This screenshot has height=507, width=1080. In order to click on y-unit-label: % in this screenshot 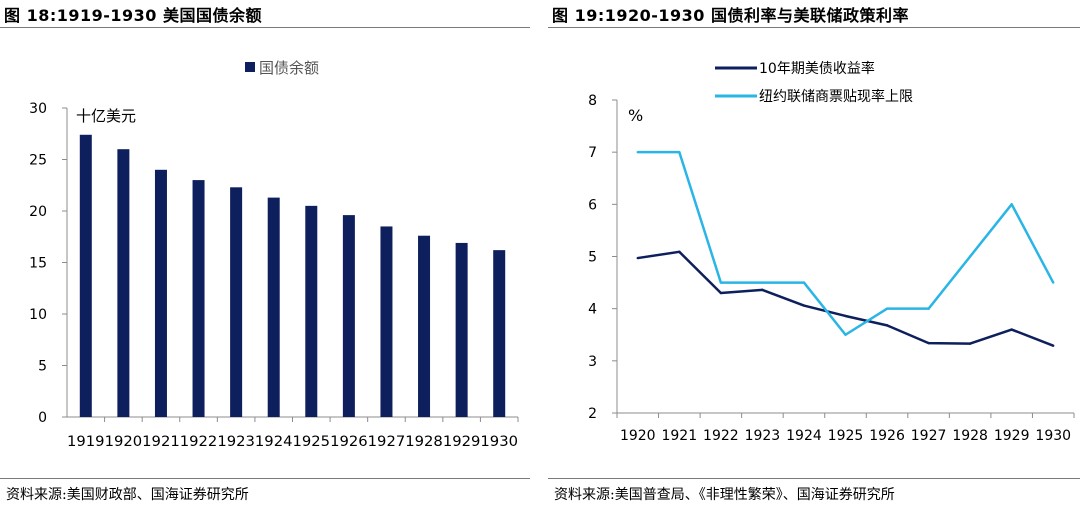, I will do `click(635, 115)`.